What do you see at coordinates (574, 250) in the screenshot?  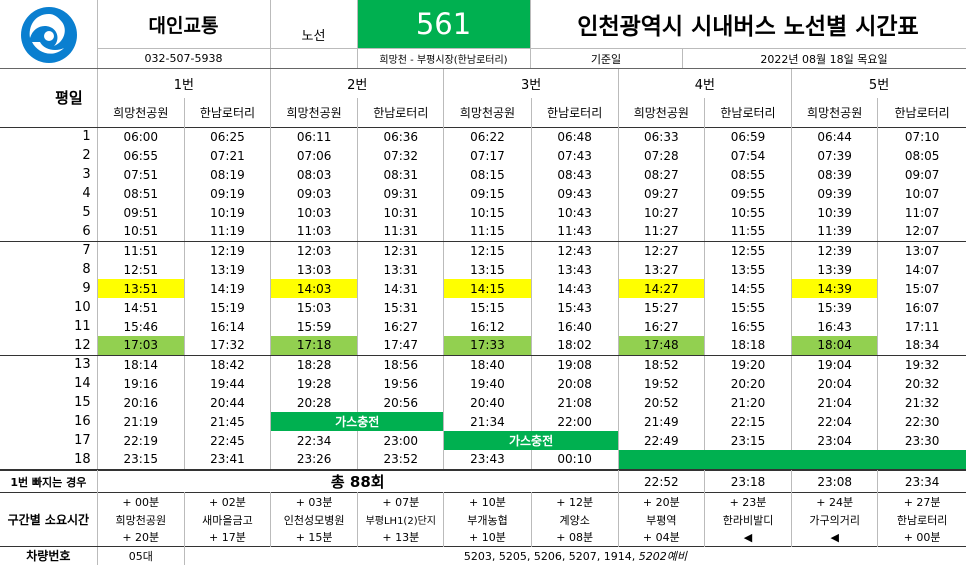 I see `time-cell: 12:43` at bounding box center [574, 250].